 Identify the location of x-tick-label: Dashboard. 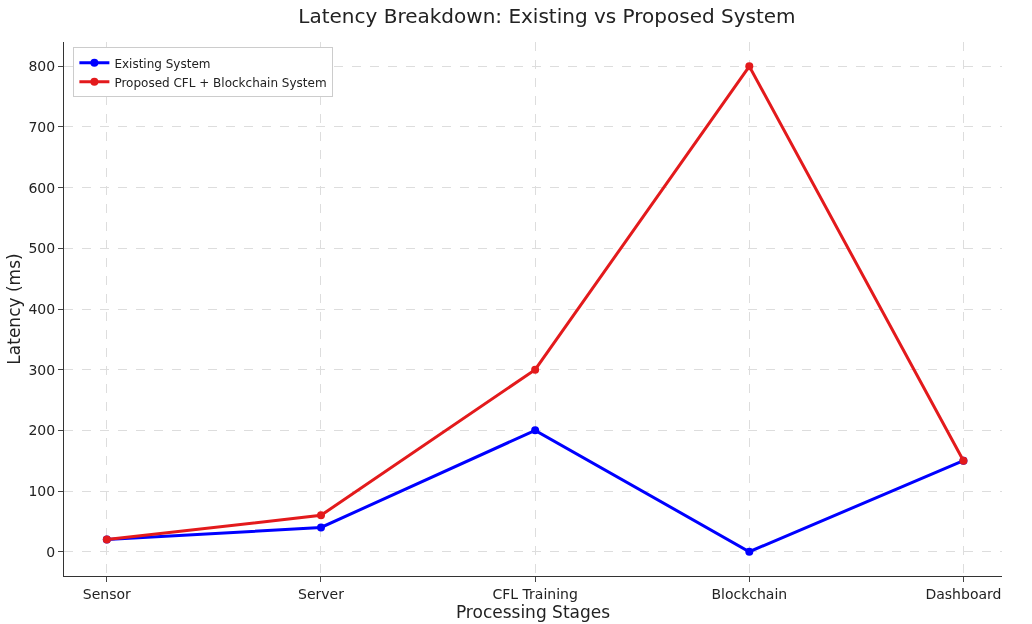
(963, 593).